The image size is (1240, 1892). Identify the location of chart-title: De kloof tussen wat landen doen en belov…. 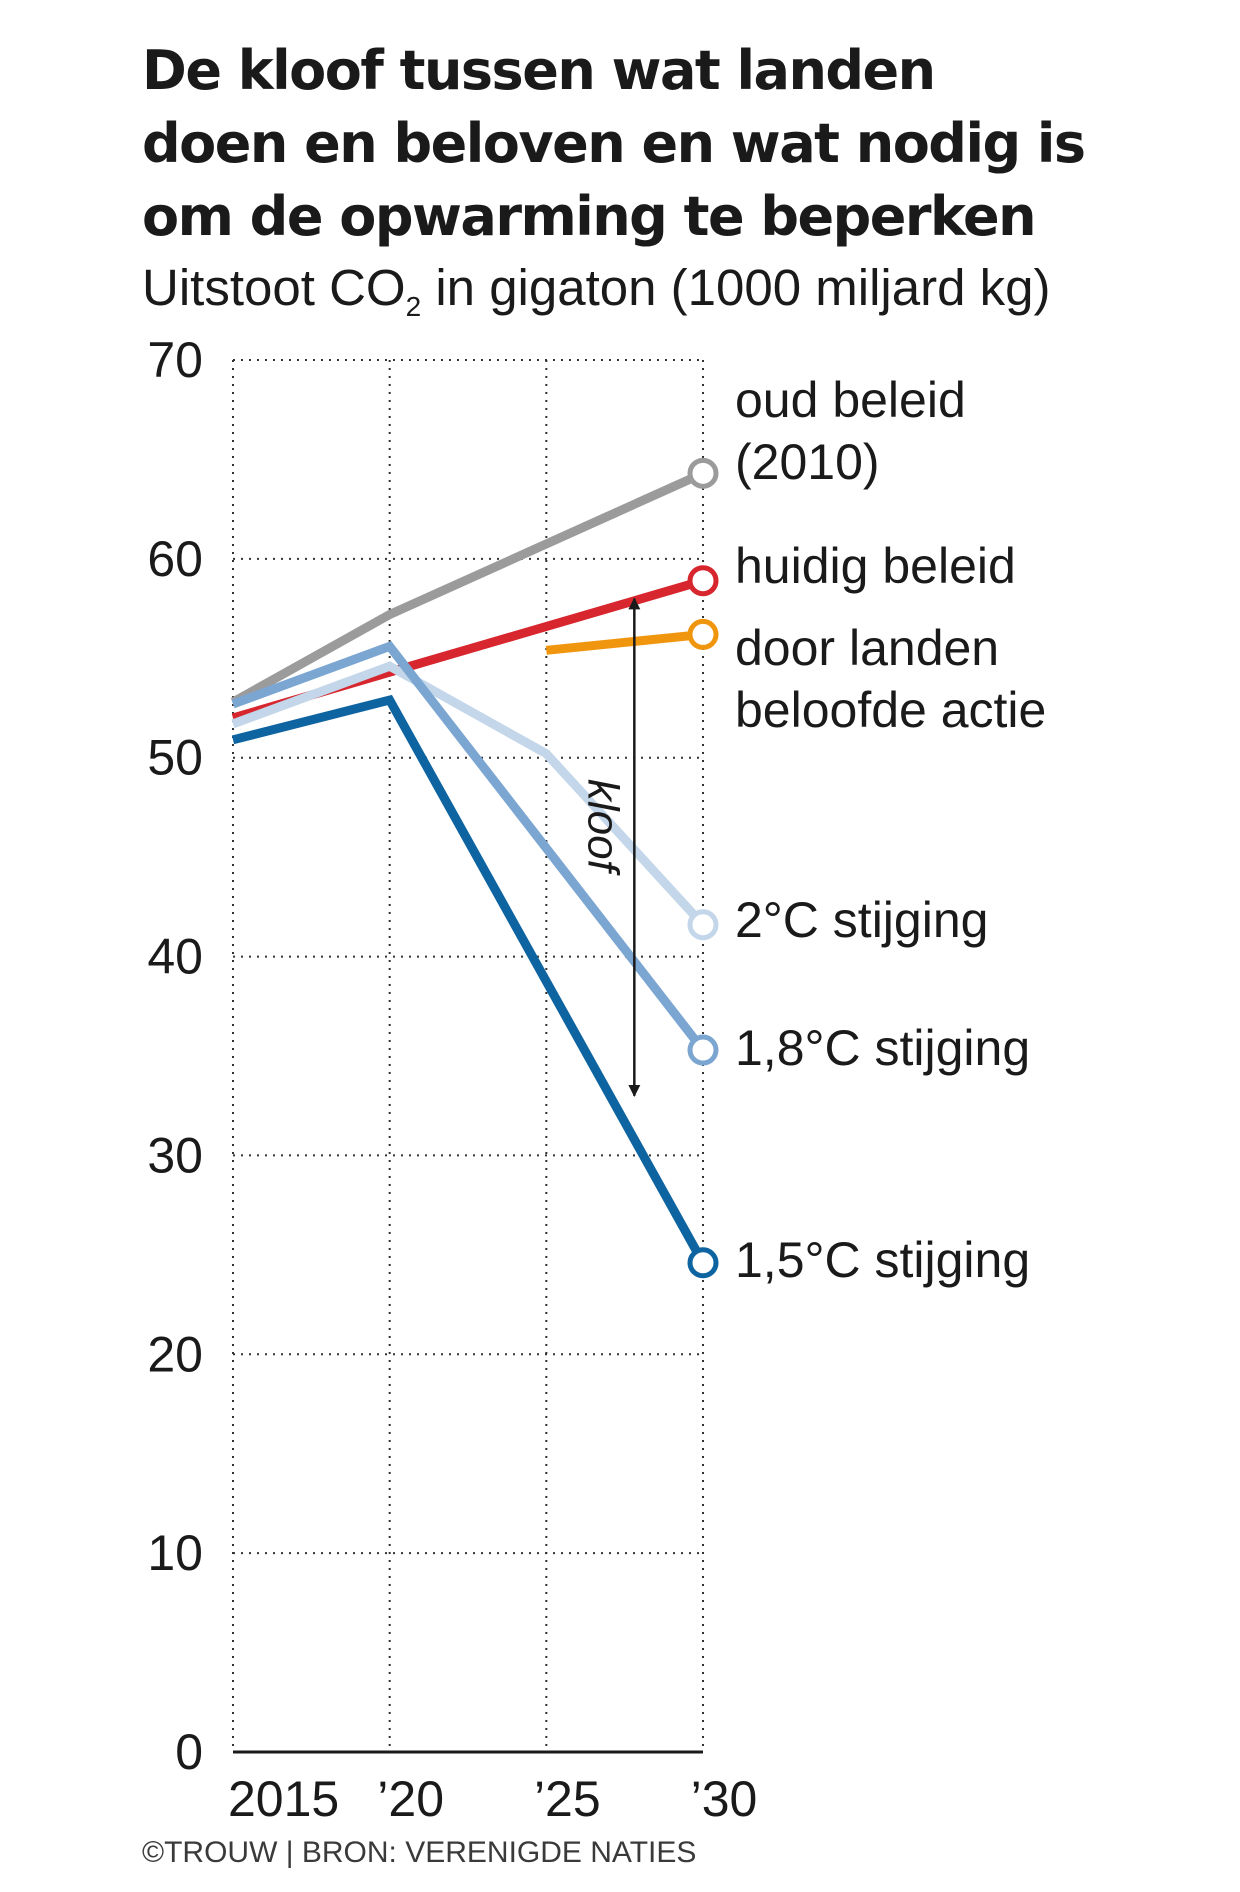
(672, 143).